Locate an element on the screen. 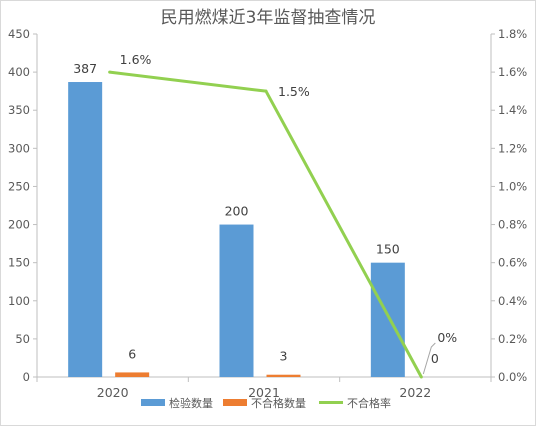 The height and width of the screenshot is (429, 536). rate-label: 0% is located at coordinates (447, 337).